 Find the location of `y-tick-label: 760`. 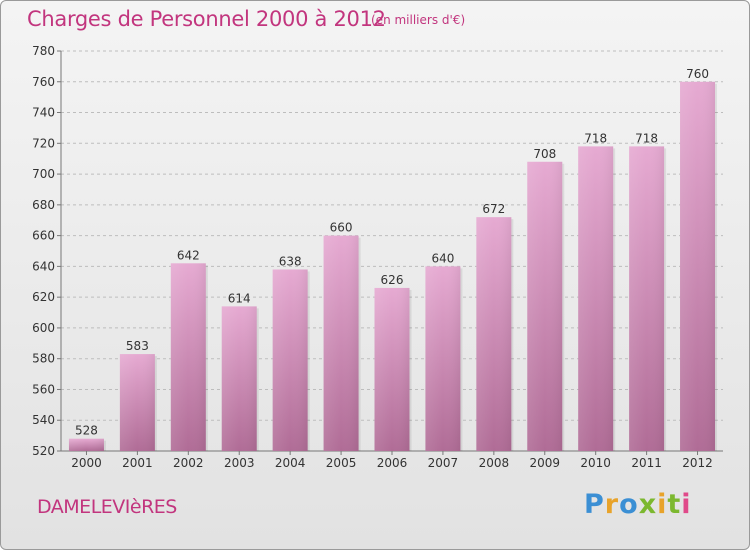

y-tick-label: 760 is located at coordinates (43, 82).